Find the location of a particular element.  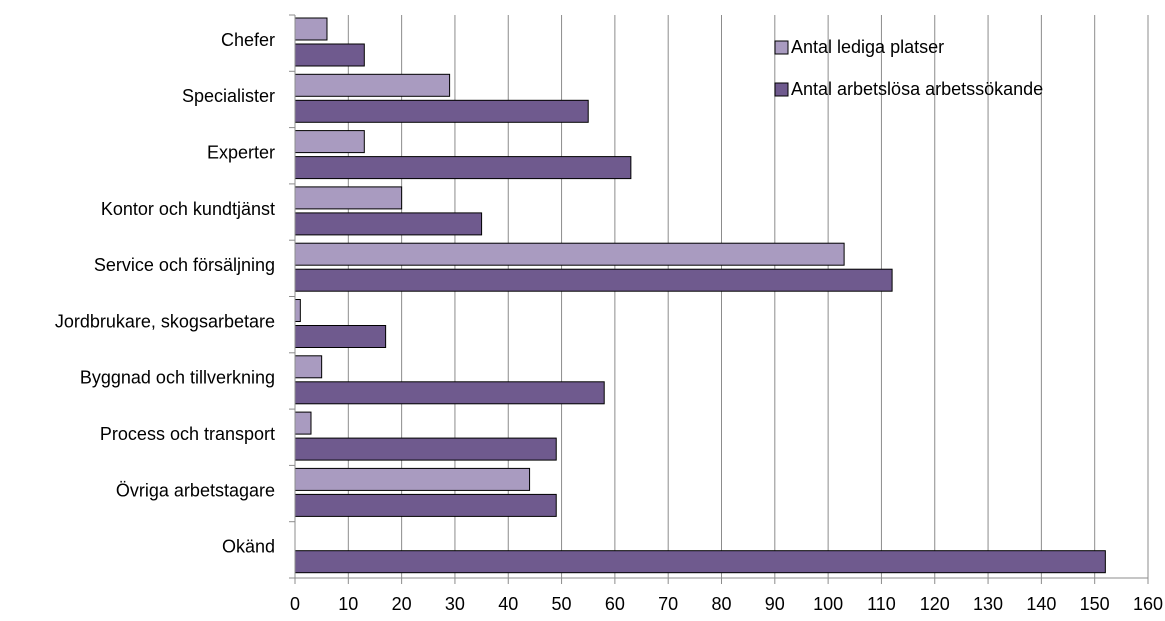

category-label: Byggnad och tillverkning is located at coordinates (177, 378).